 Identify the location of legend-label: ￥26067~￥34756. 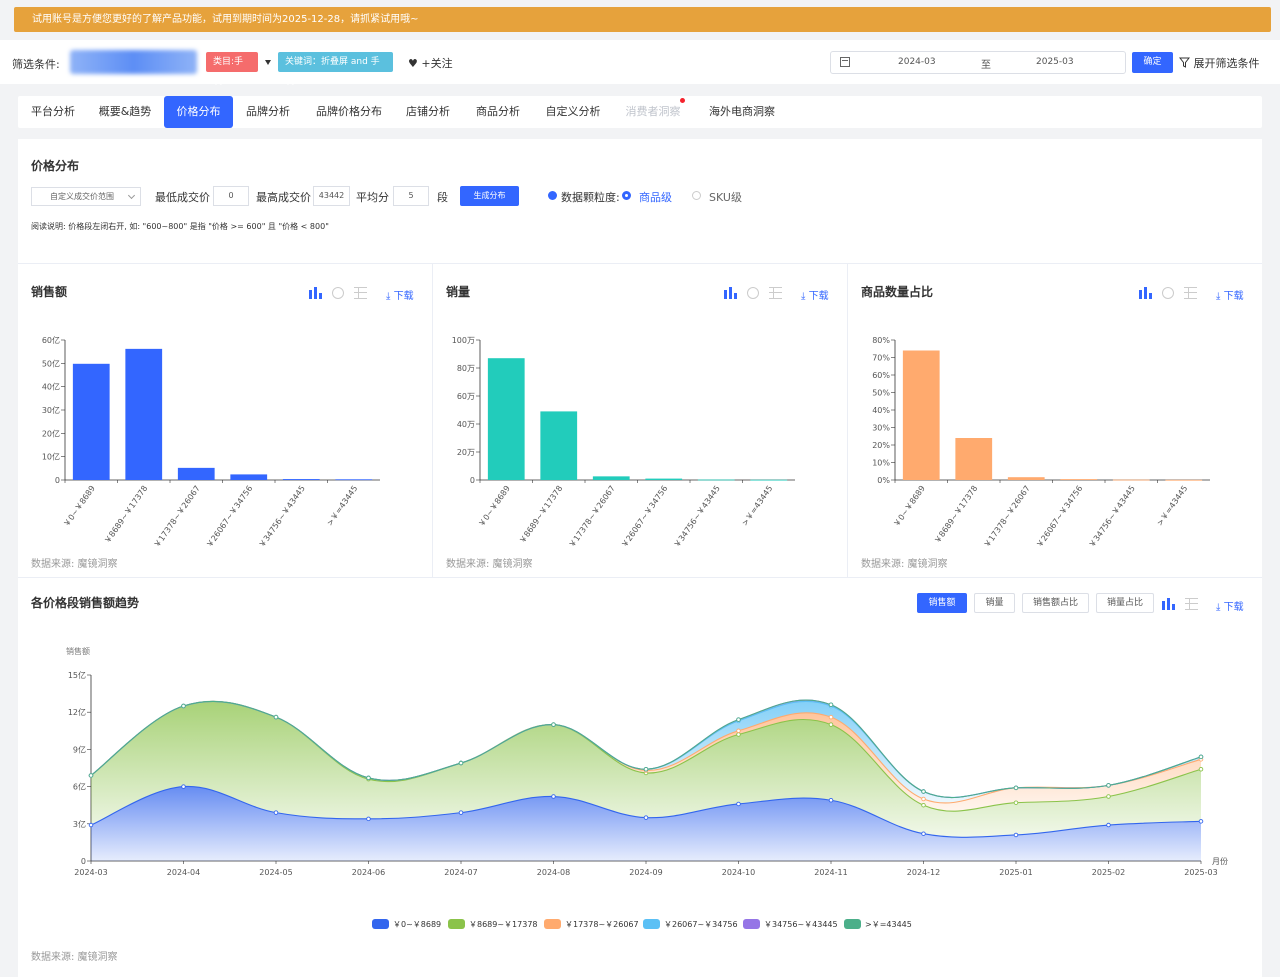
(701, 924).